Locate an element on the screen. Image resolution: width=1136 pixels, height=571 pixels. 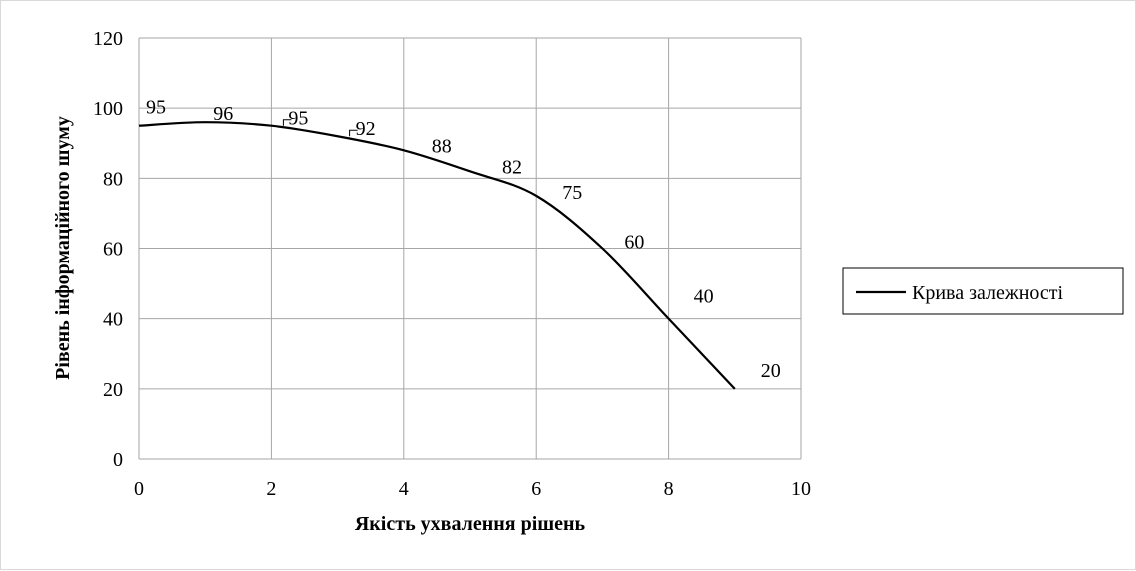
y-axis-title: Рівень інформаційного шуму is located at coordinates (63, 248).